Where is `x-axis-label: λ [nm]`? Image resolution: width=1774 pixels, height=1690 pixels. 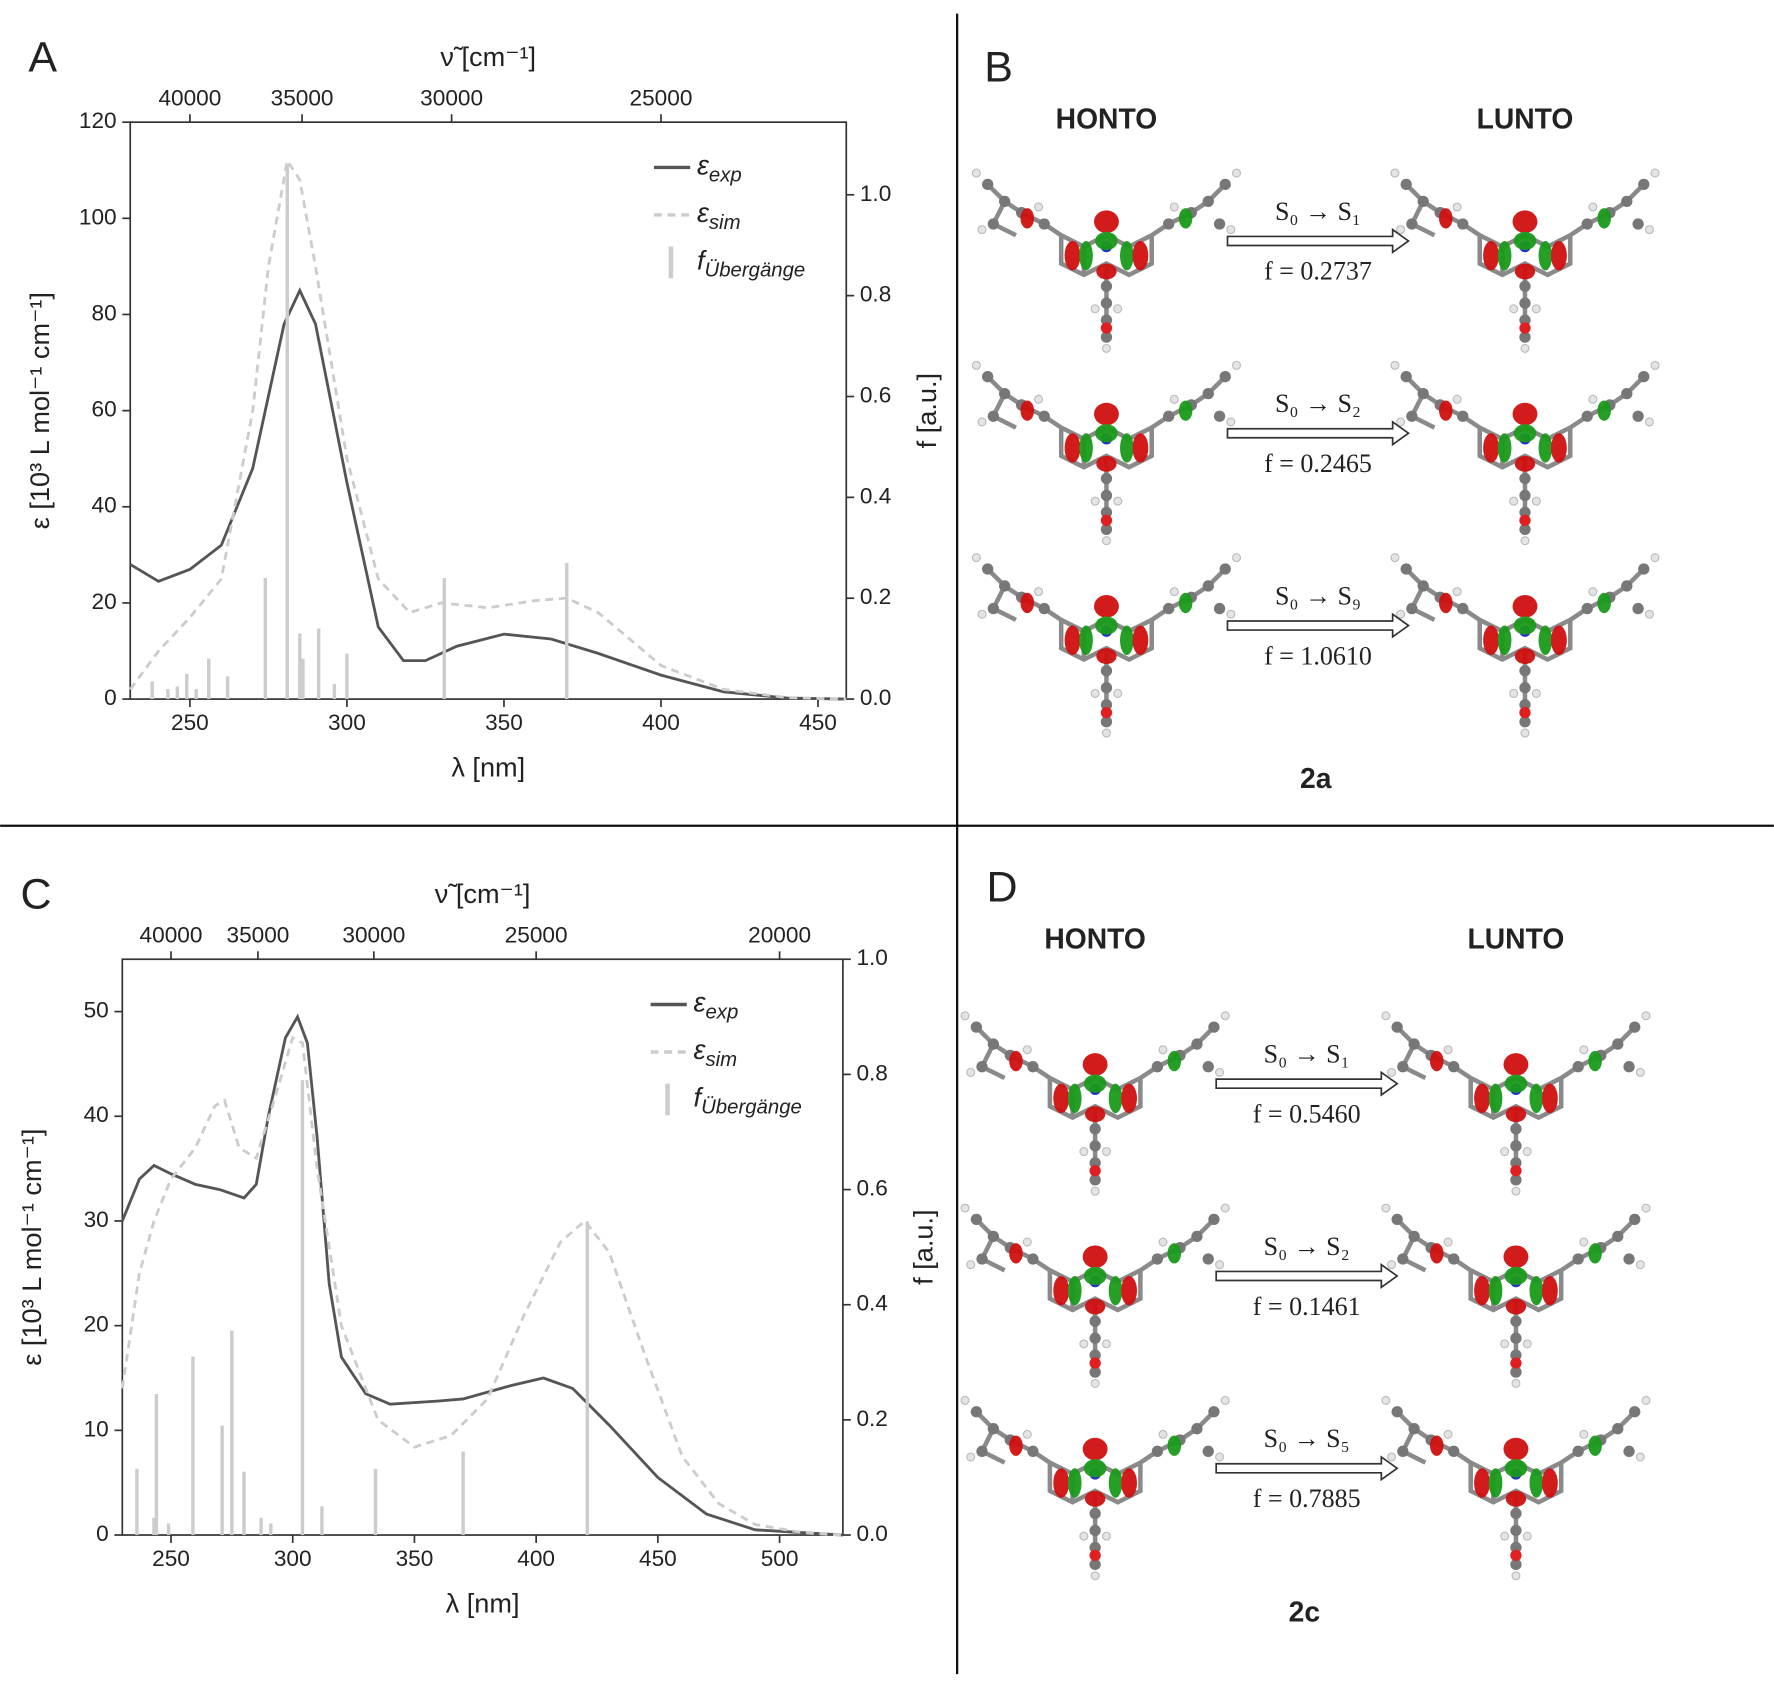
x-axis-label: λ [nm] is located at coordinates (488, 766).